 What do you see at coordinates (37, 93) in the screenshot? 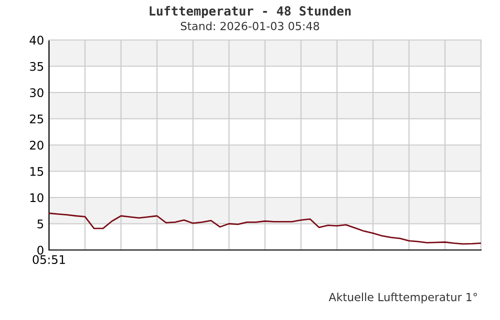
I see `y-tick-label: 30` at bounding box center [37, 93].